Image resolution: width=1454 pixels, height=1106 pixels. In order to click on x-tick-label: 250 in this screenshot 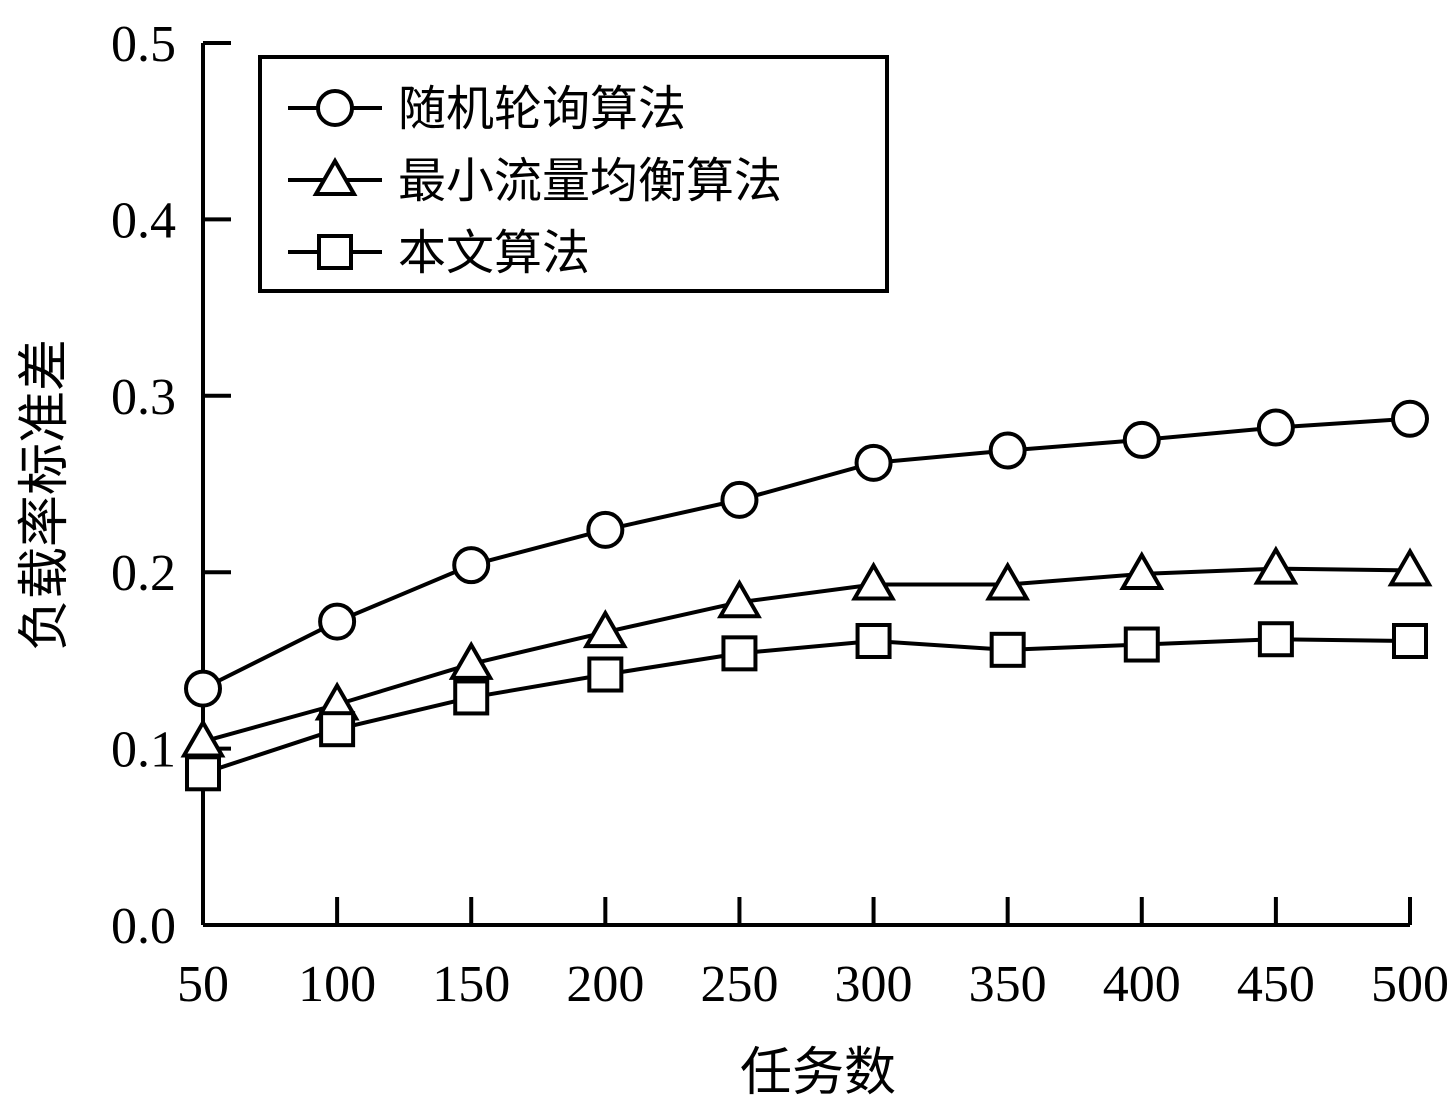, I will do `click(739, 984)`.